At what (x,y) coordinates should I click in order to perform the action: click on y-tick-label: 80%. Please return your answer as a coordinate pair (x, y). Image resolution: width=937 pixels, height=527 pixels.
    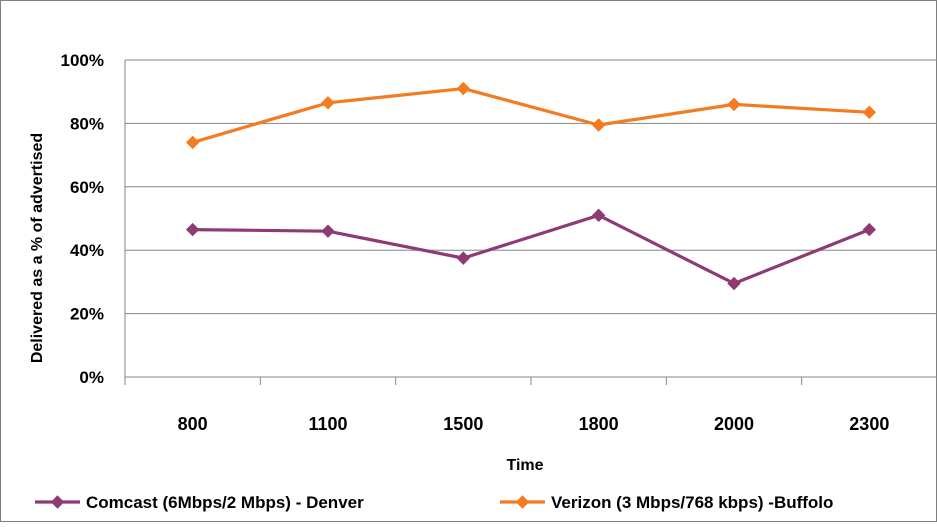
    Looking at the image, I should click on (87, 123).